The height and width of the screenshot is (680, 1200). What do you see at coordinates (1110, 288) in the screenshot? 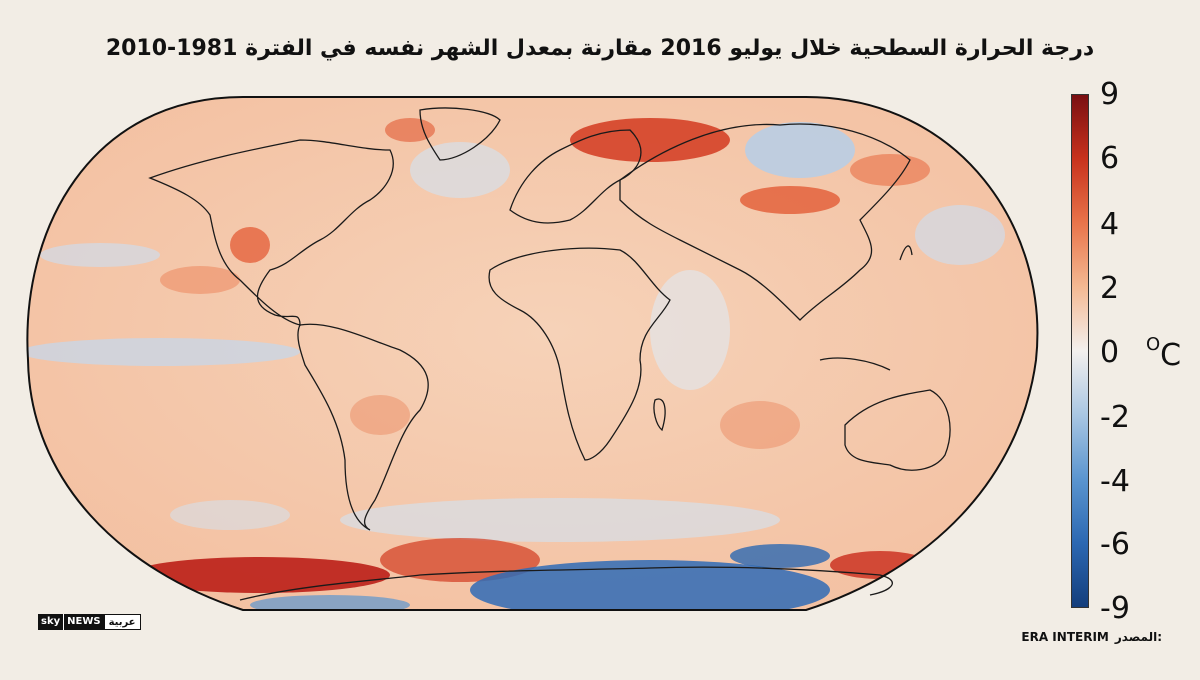
I see `colorbar-tick: 2` at bounding box center [1110, 288].